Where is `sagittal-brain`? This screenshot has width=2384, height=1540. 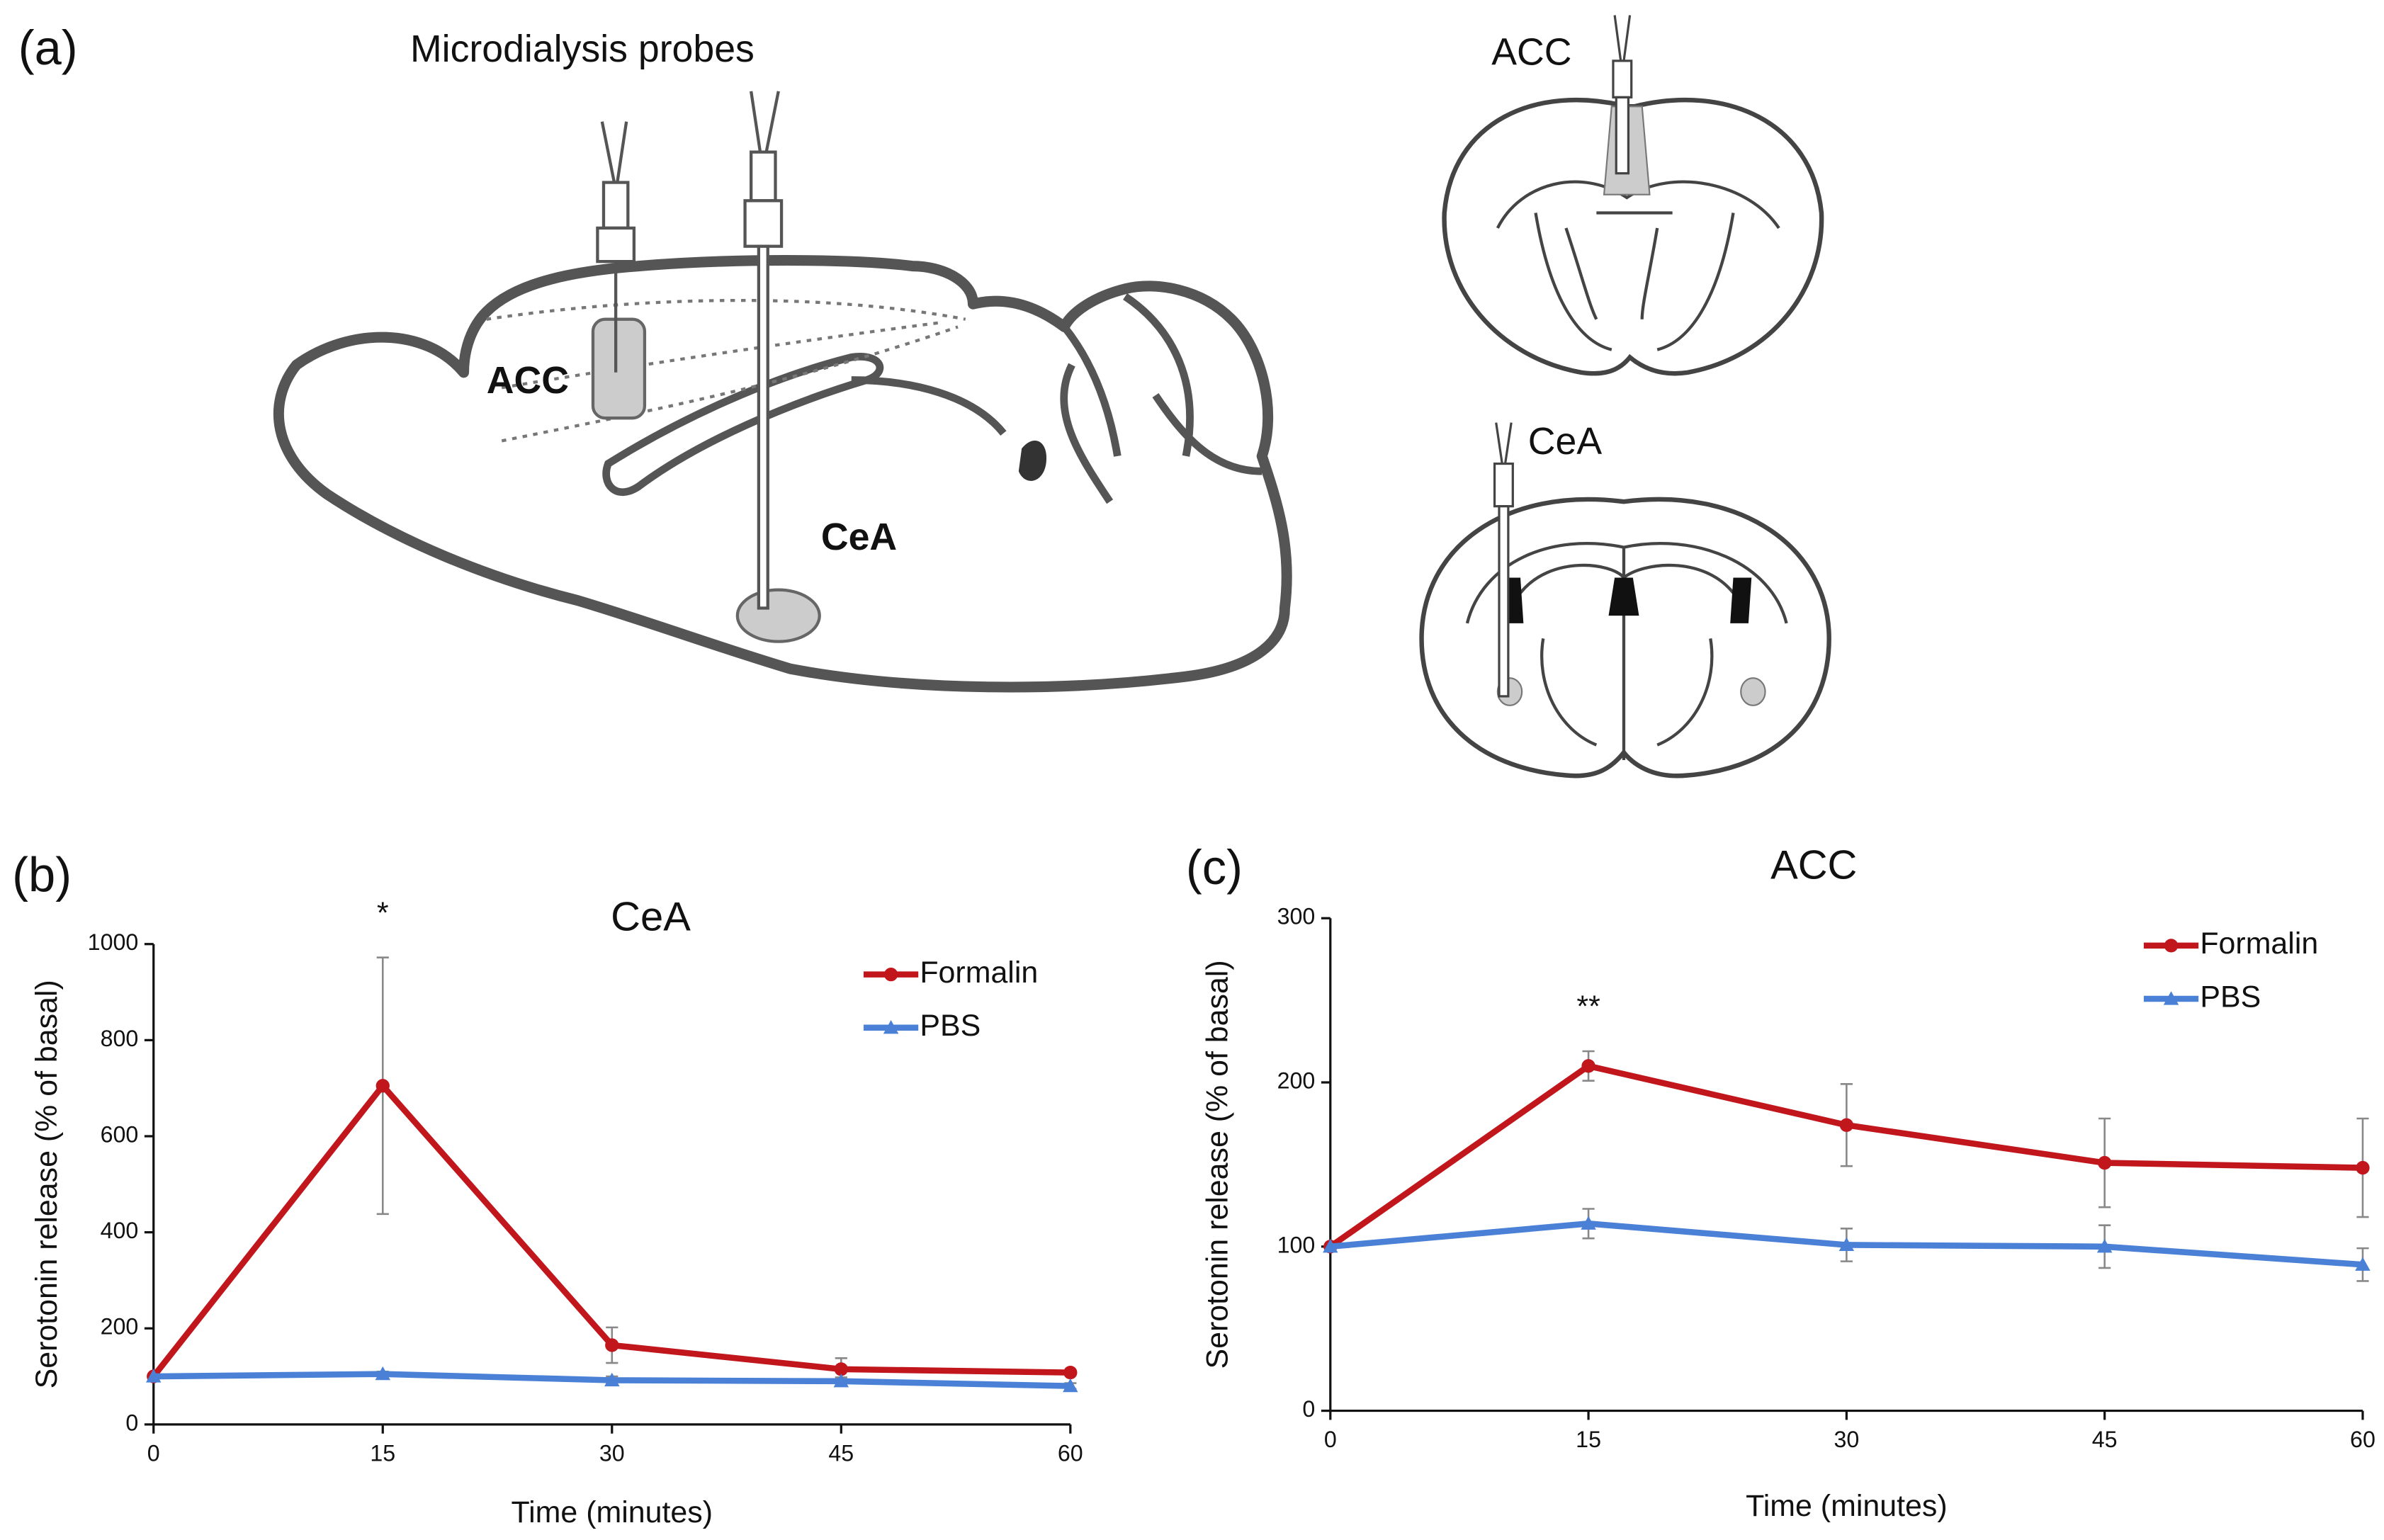 sagittal-brain is located at coordinates (782, 474).